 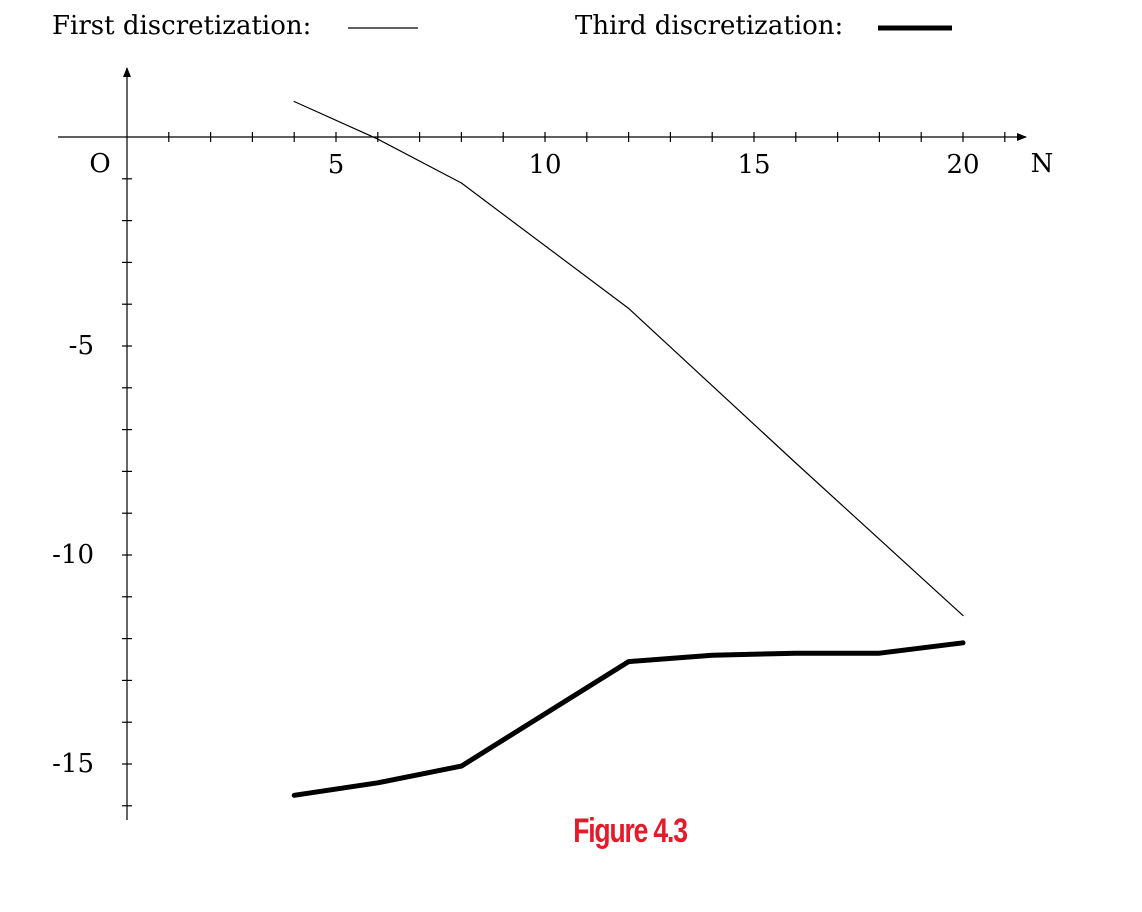 What do you see at coordinates (753, 165) in the screenshot?
I see `x-tick-label: 15` at bounding box center [753, 165].